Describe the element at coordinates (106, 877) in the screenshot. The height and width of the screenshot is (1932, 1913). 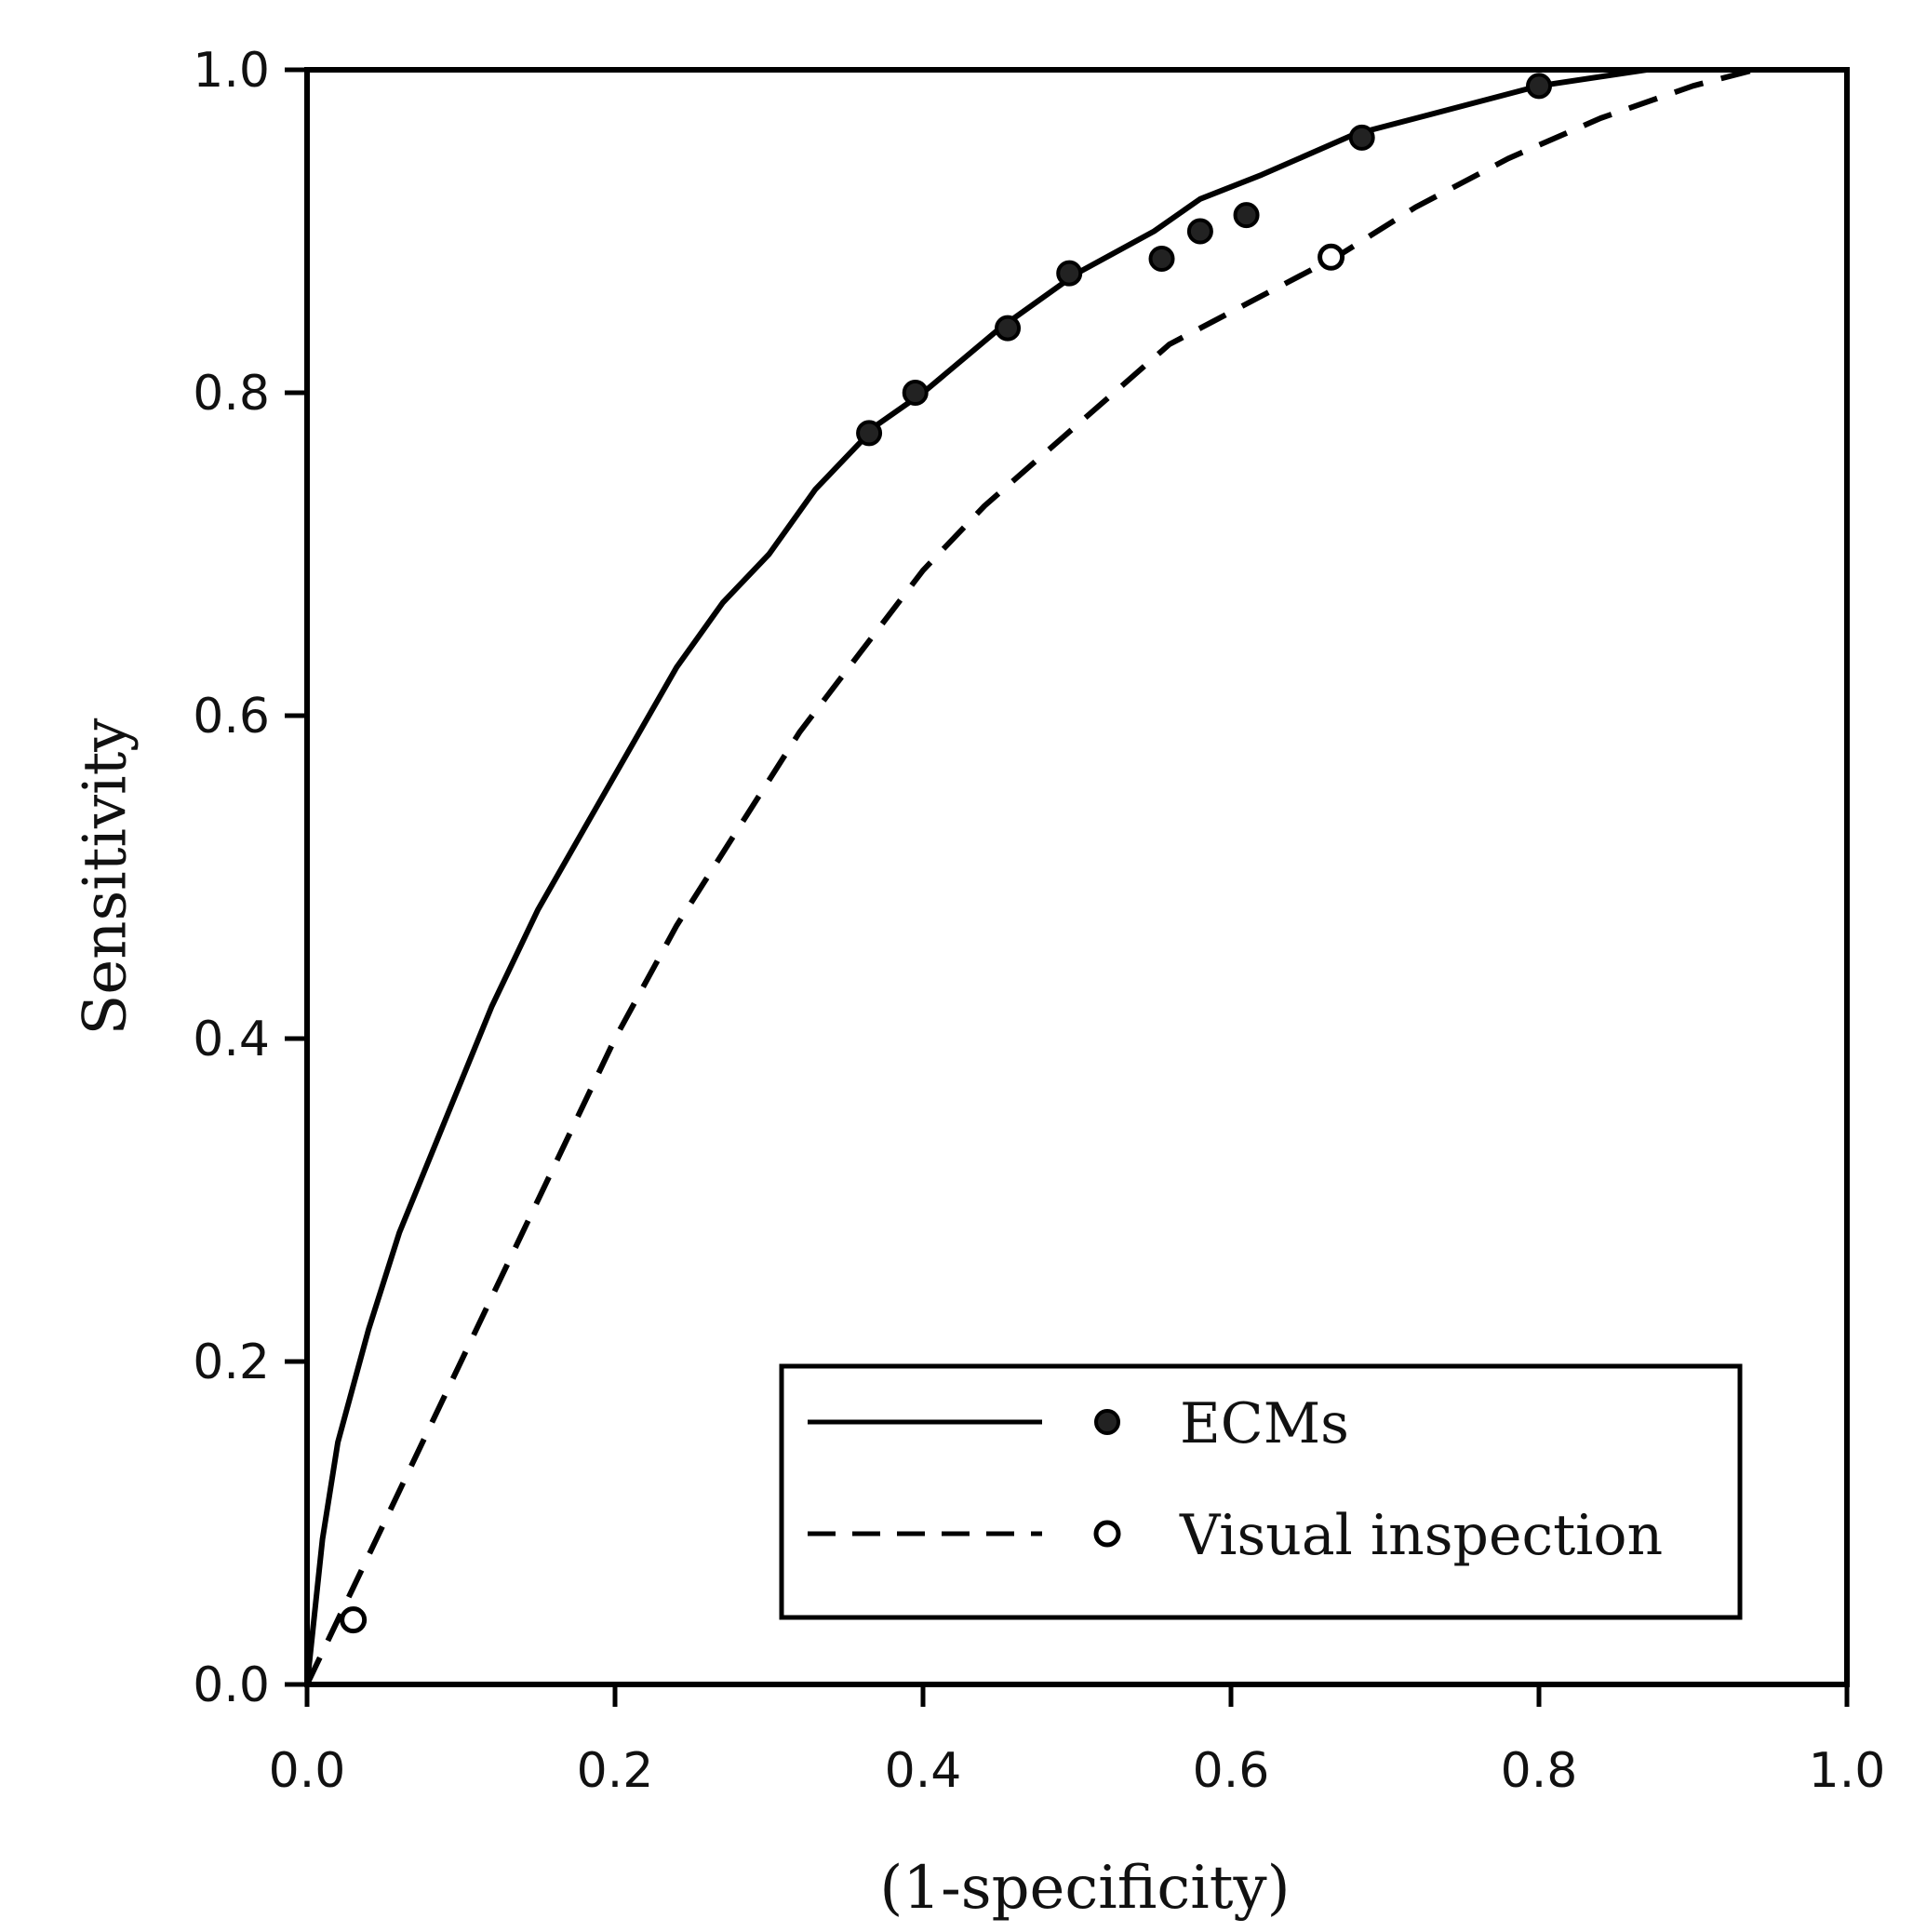
I see `y-axis-title: Sensitivity` at that location.